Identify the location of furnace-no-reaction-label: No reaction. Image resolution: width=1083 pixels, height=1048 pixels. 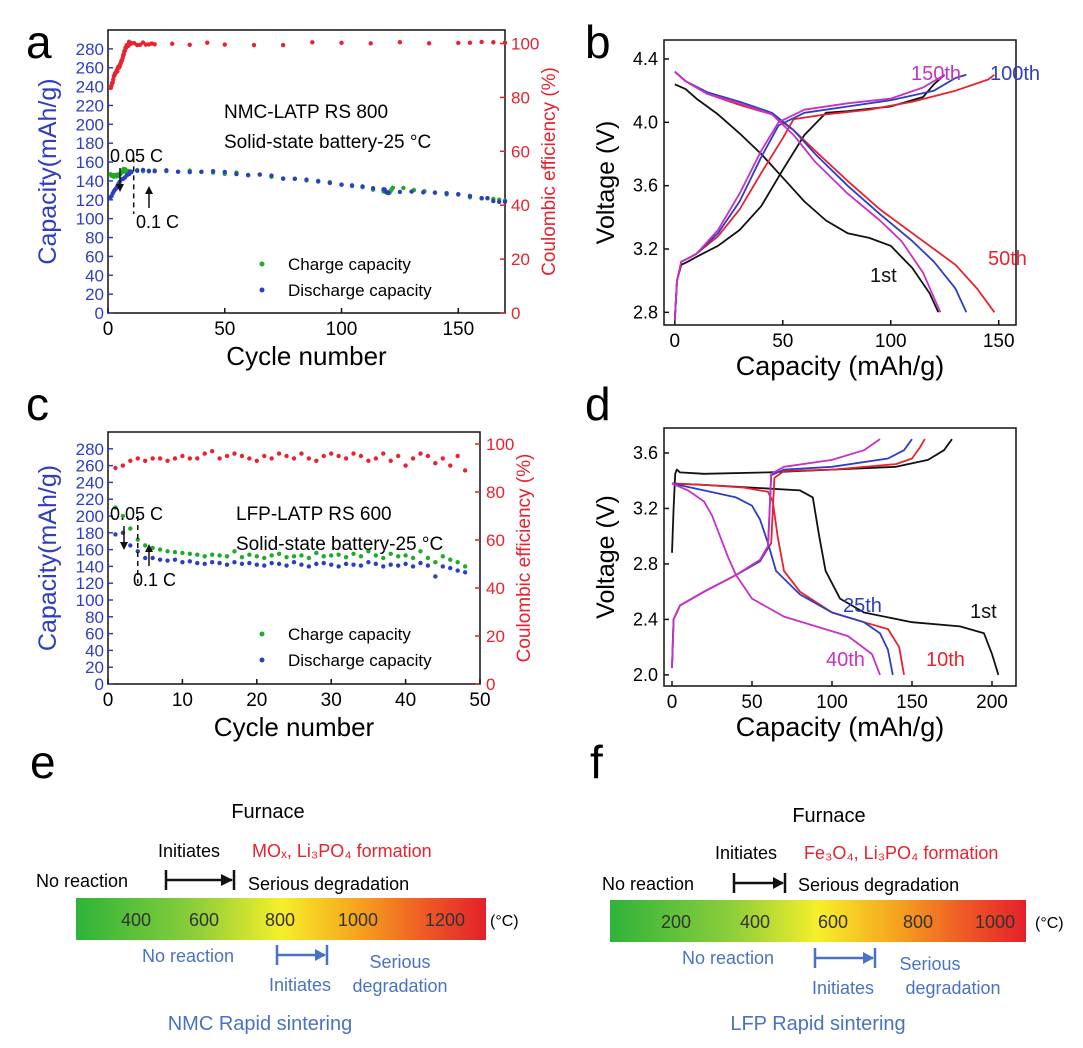
(648, 884).